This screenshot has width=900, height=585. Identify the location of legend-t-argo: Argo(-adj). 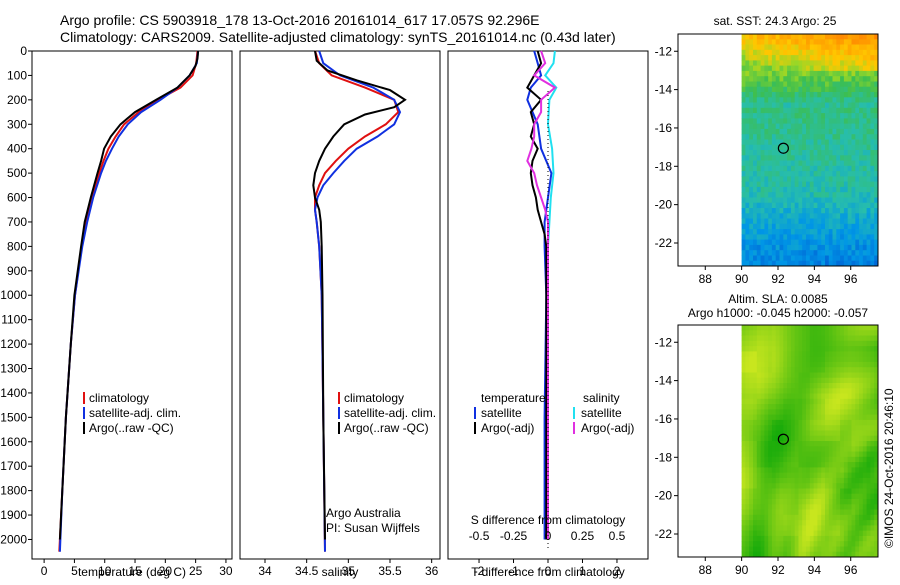
(507, 428).